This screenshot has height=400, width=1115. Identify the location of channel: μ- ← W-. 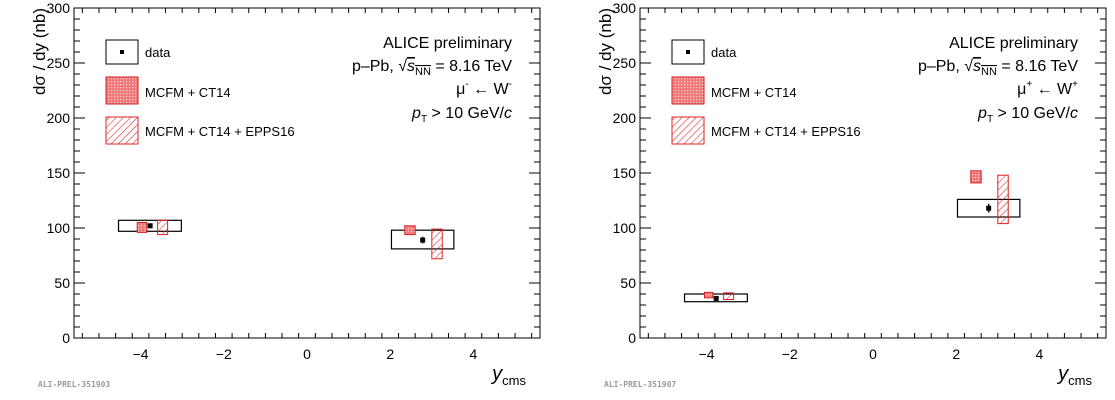
(484, 88).